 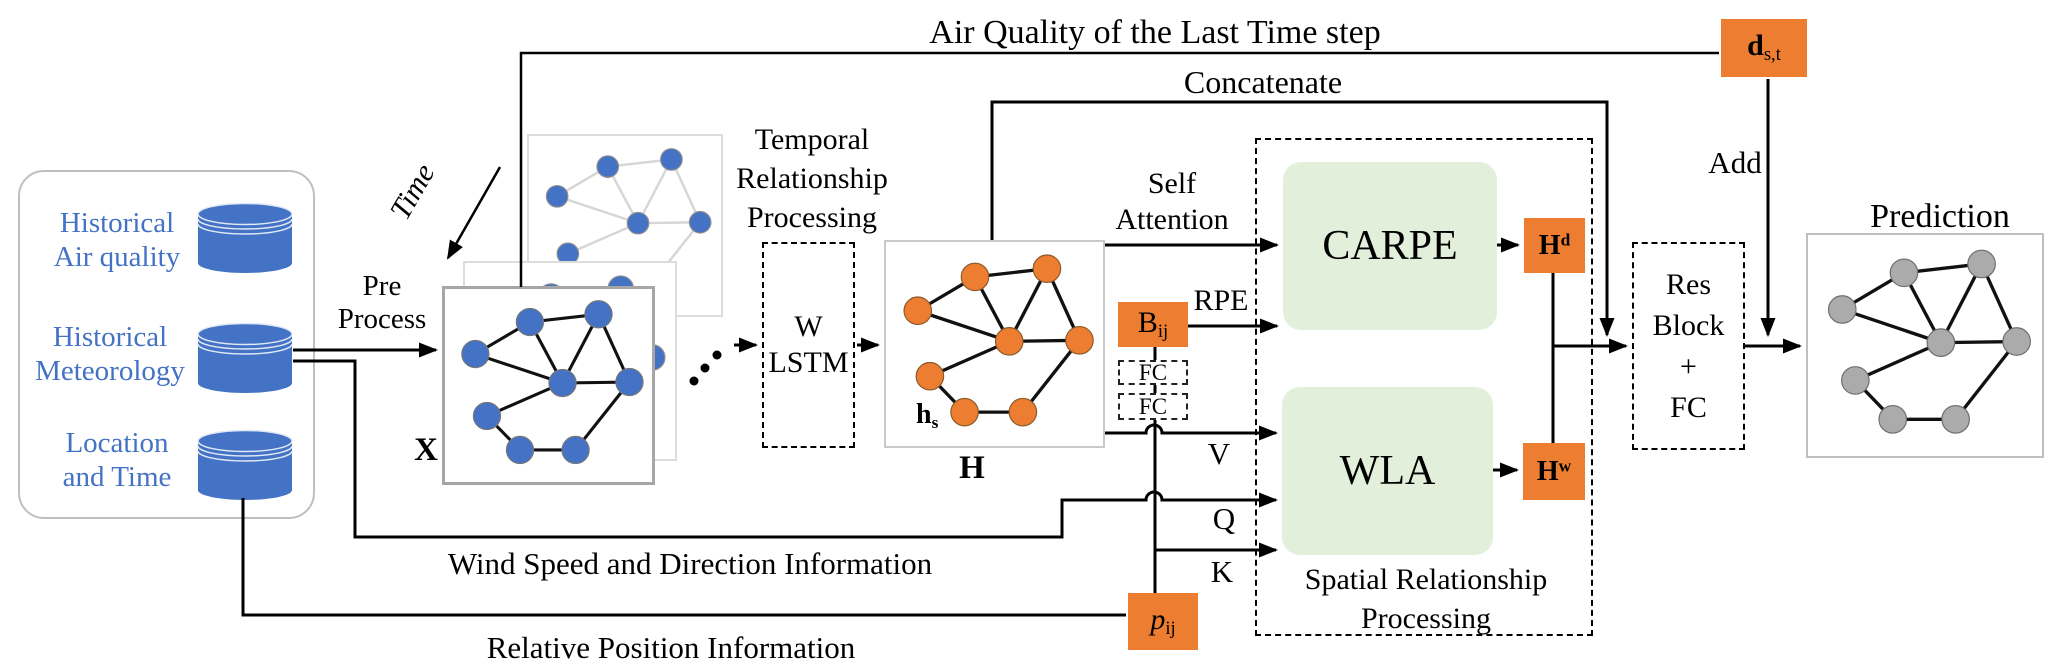 What do you see at coordinates (1764, 48) in the screenshot?
I see `dst-box: ds,t` at bounding box center [1764, 48].